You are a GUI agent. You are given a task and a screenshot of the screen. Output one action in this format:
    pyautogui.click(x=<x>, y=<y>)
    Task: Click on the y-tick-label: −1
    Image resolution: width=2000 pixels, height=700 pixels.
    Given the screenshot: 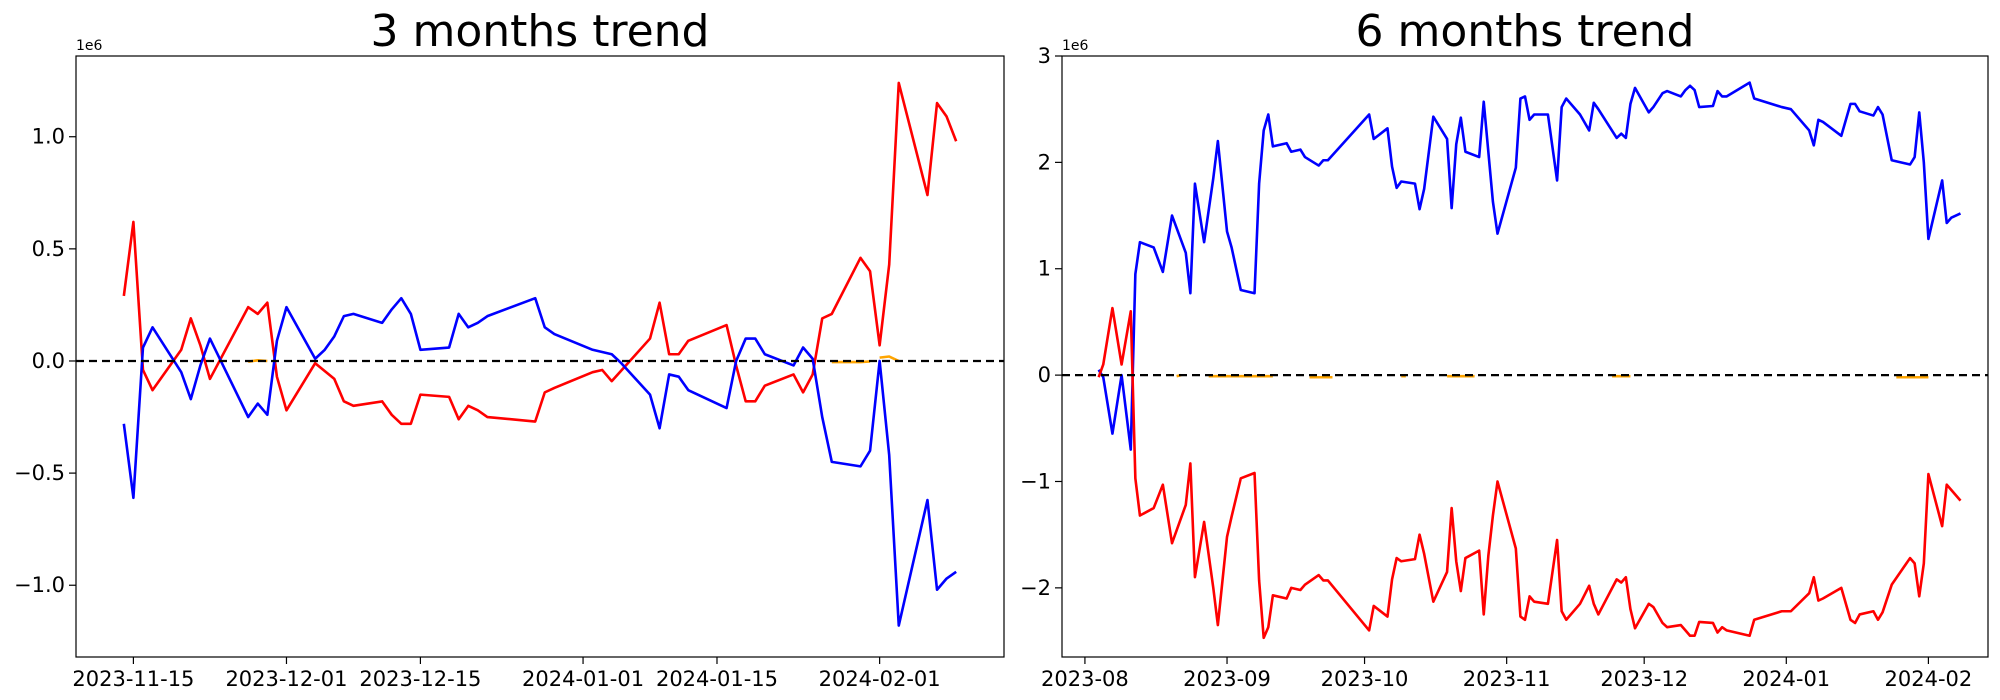 What is the action you would take?
    pyautogui.click(x=1035, y=481)
    